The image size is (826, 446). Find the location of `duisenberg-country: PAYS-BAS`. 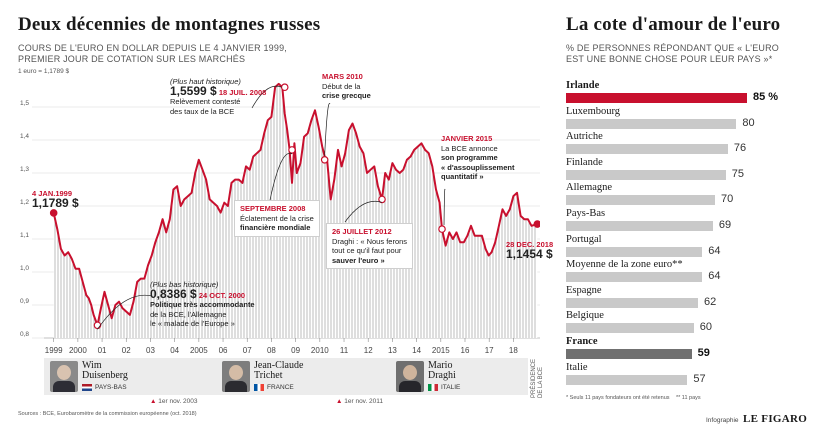

duisenberg-country: PAYS-BAS is located at coordinates (105, 387).